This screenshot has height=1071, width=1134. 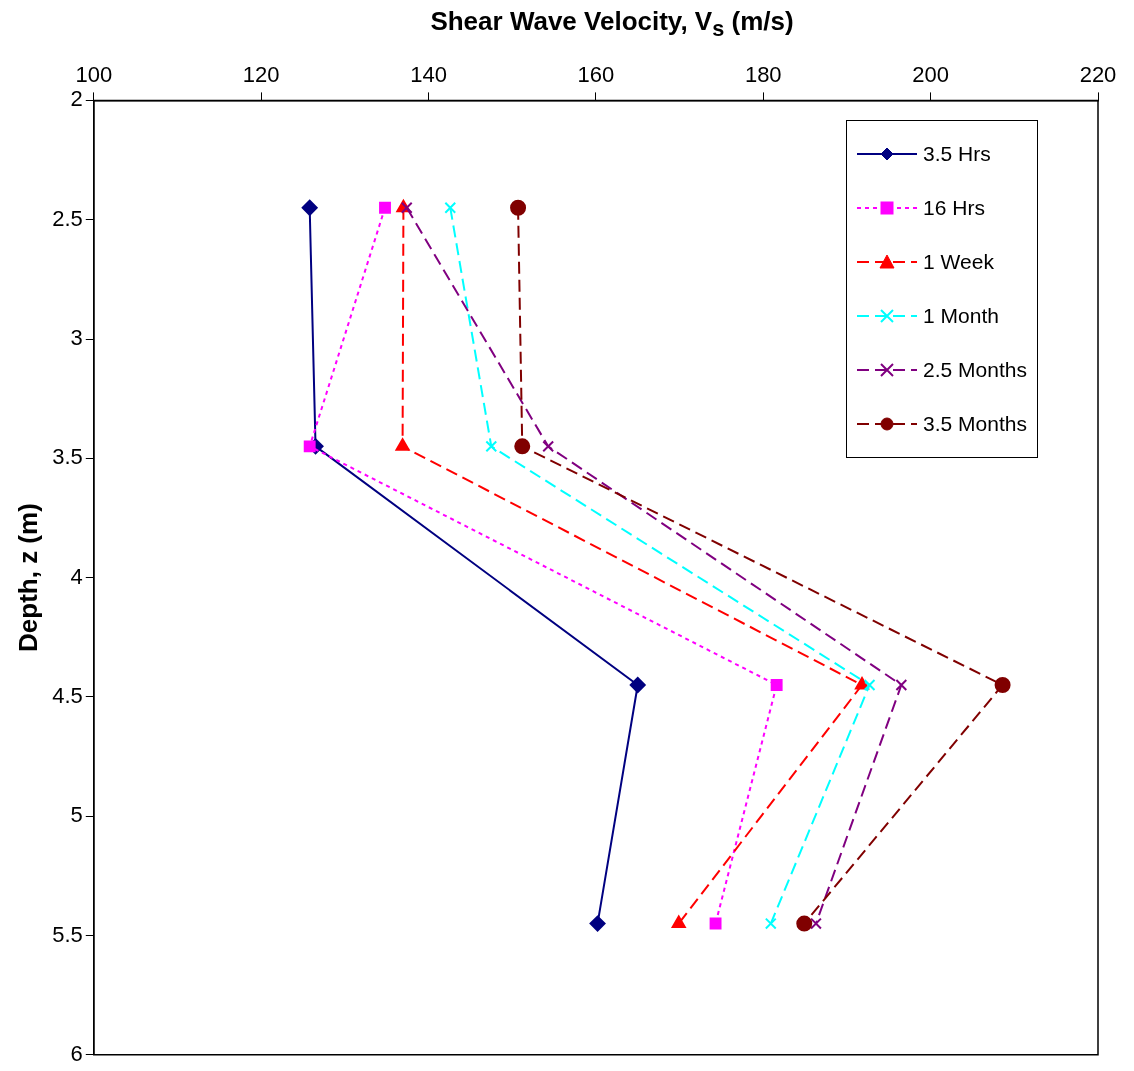 I want to click on x-tick-label: 180, so click(x=763, y=75).